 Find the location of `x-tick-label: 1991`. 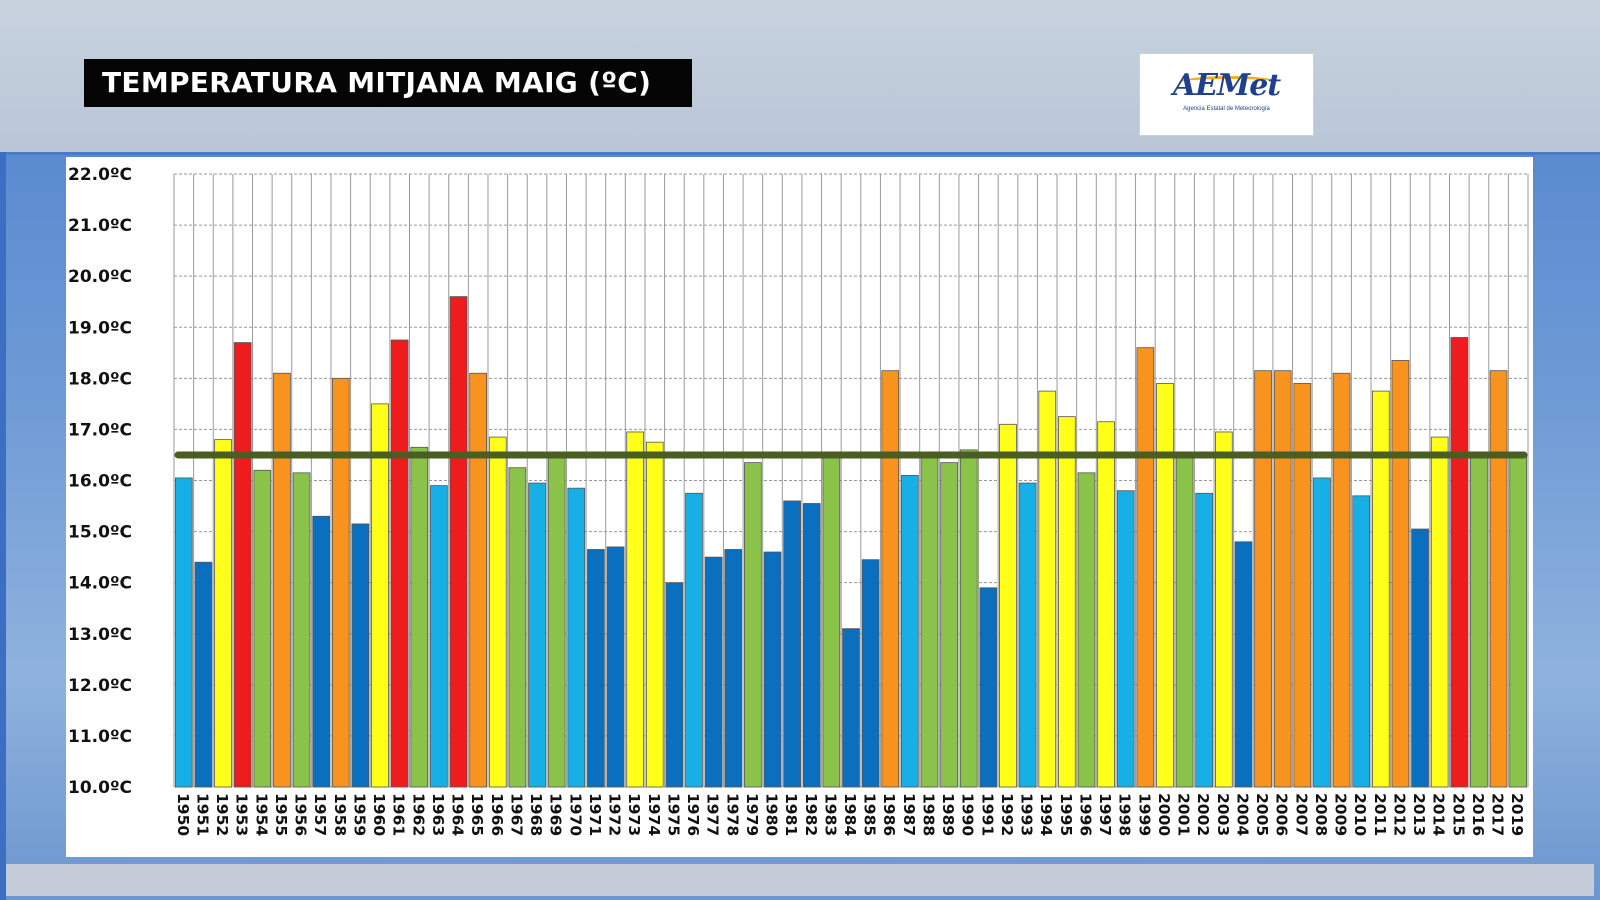

x-tick-label: 1991 is located at coordinates (987, 814).